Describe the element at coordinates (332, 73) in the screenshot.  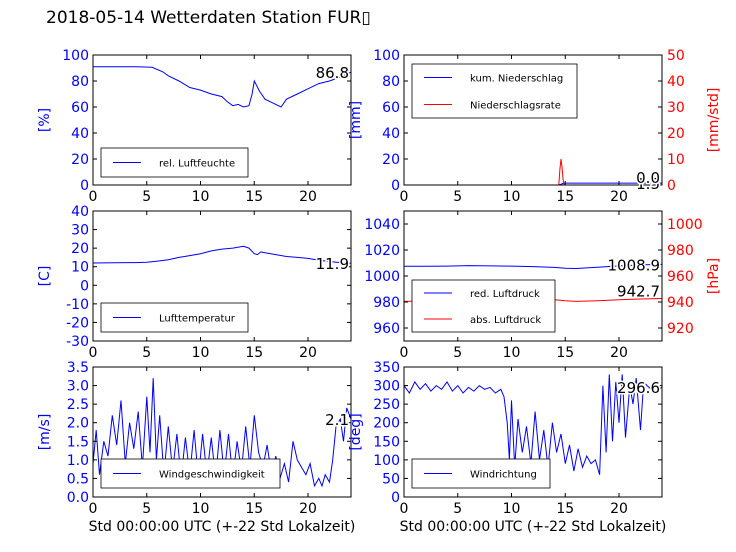
I see `end-value-label: 86.8` at that location.